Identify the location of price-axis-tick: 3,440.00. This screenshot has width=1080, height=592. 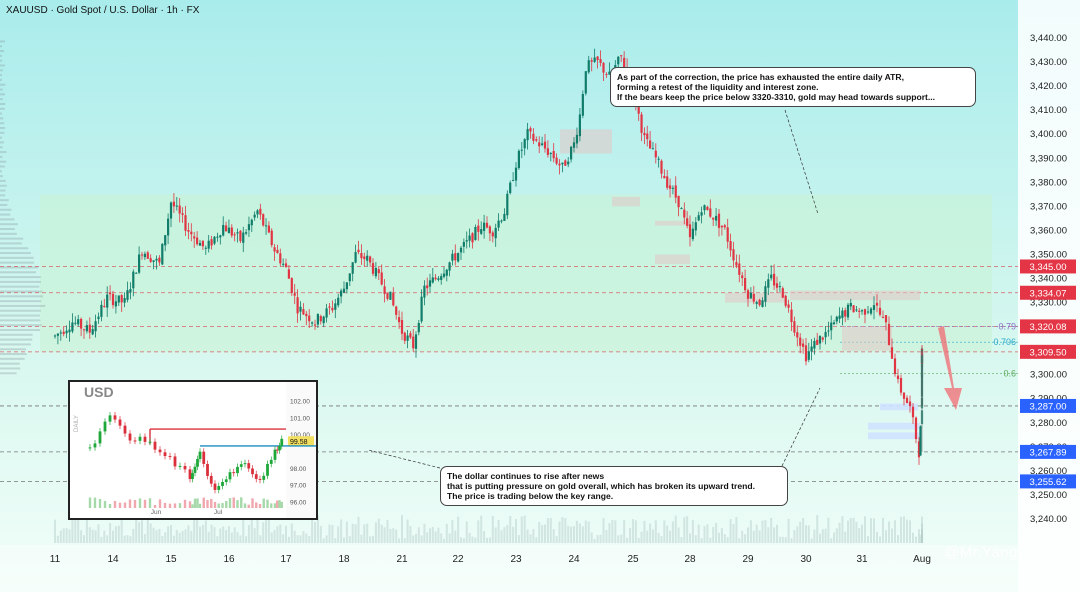
(1048, 38).